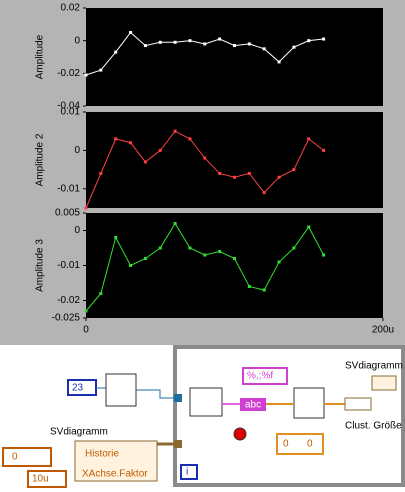  What do you see at coordinates (40, 479) in the screenshot?
I see `constant-text: 10u` at bounding box center [40, 479].